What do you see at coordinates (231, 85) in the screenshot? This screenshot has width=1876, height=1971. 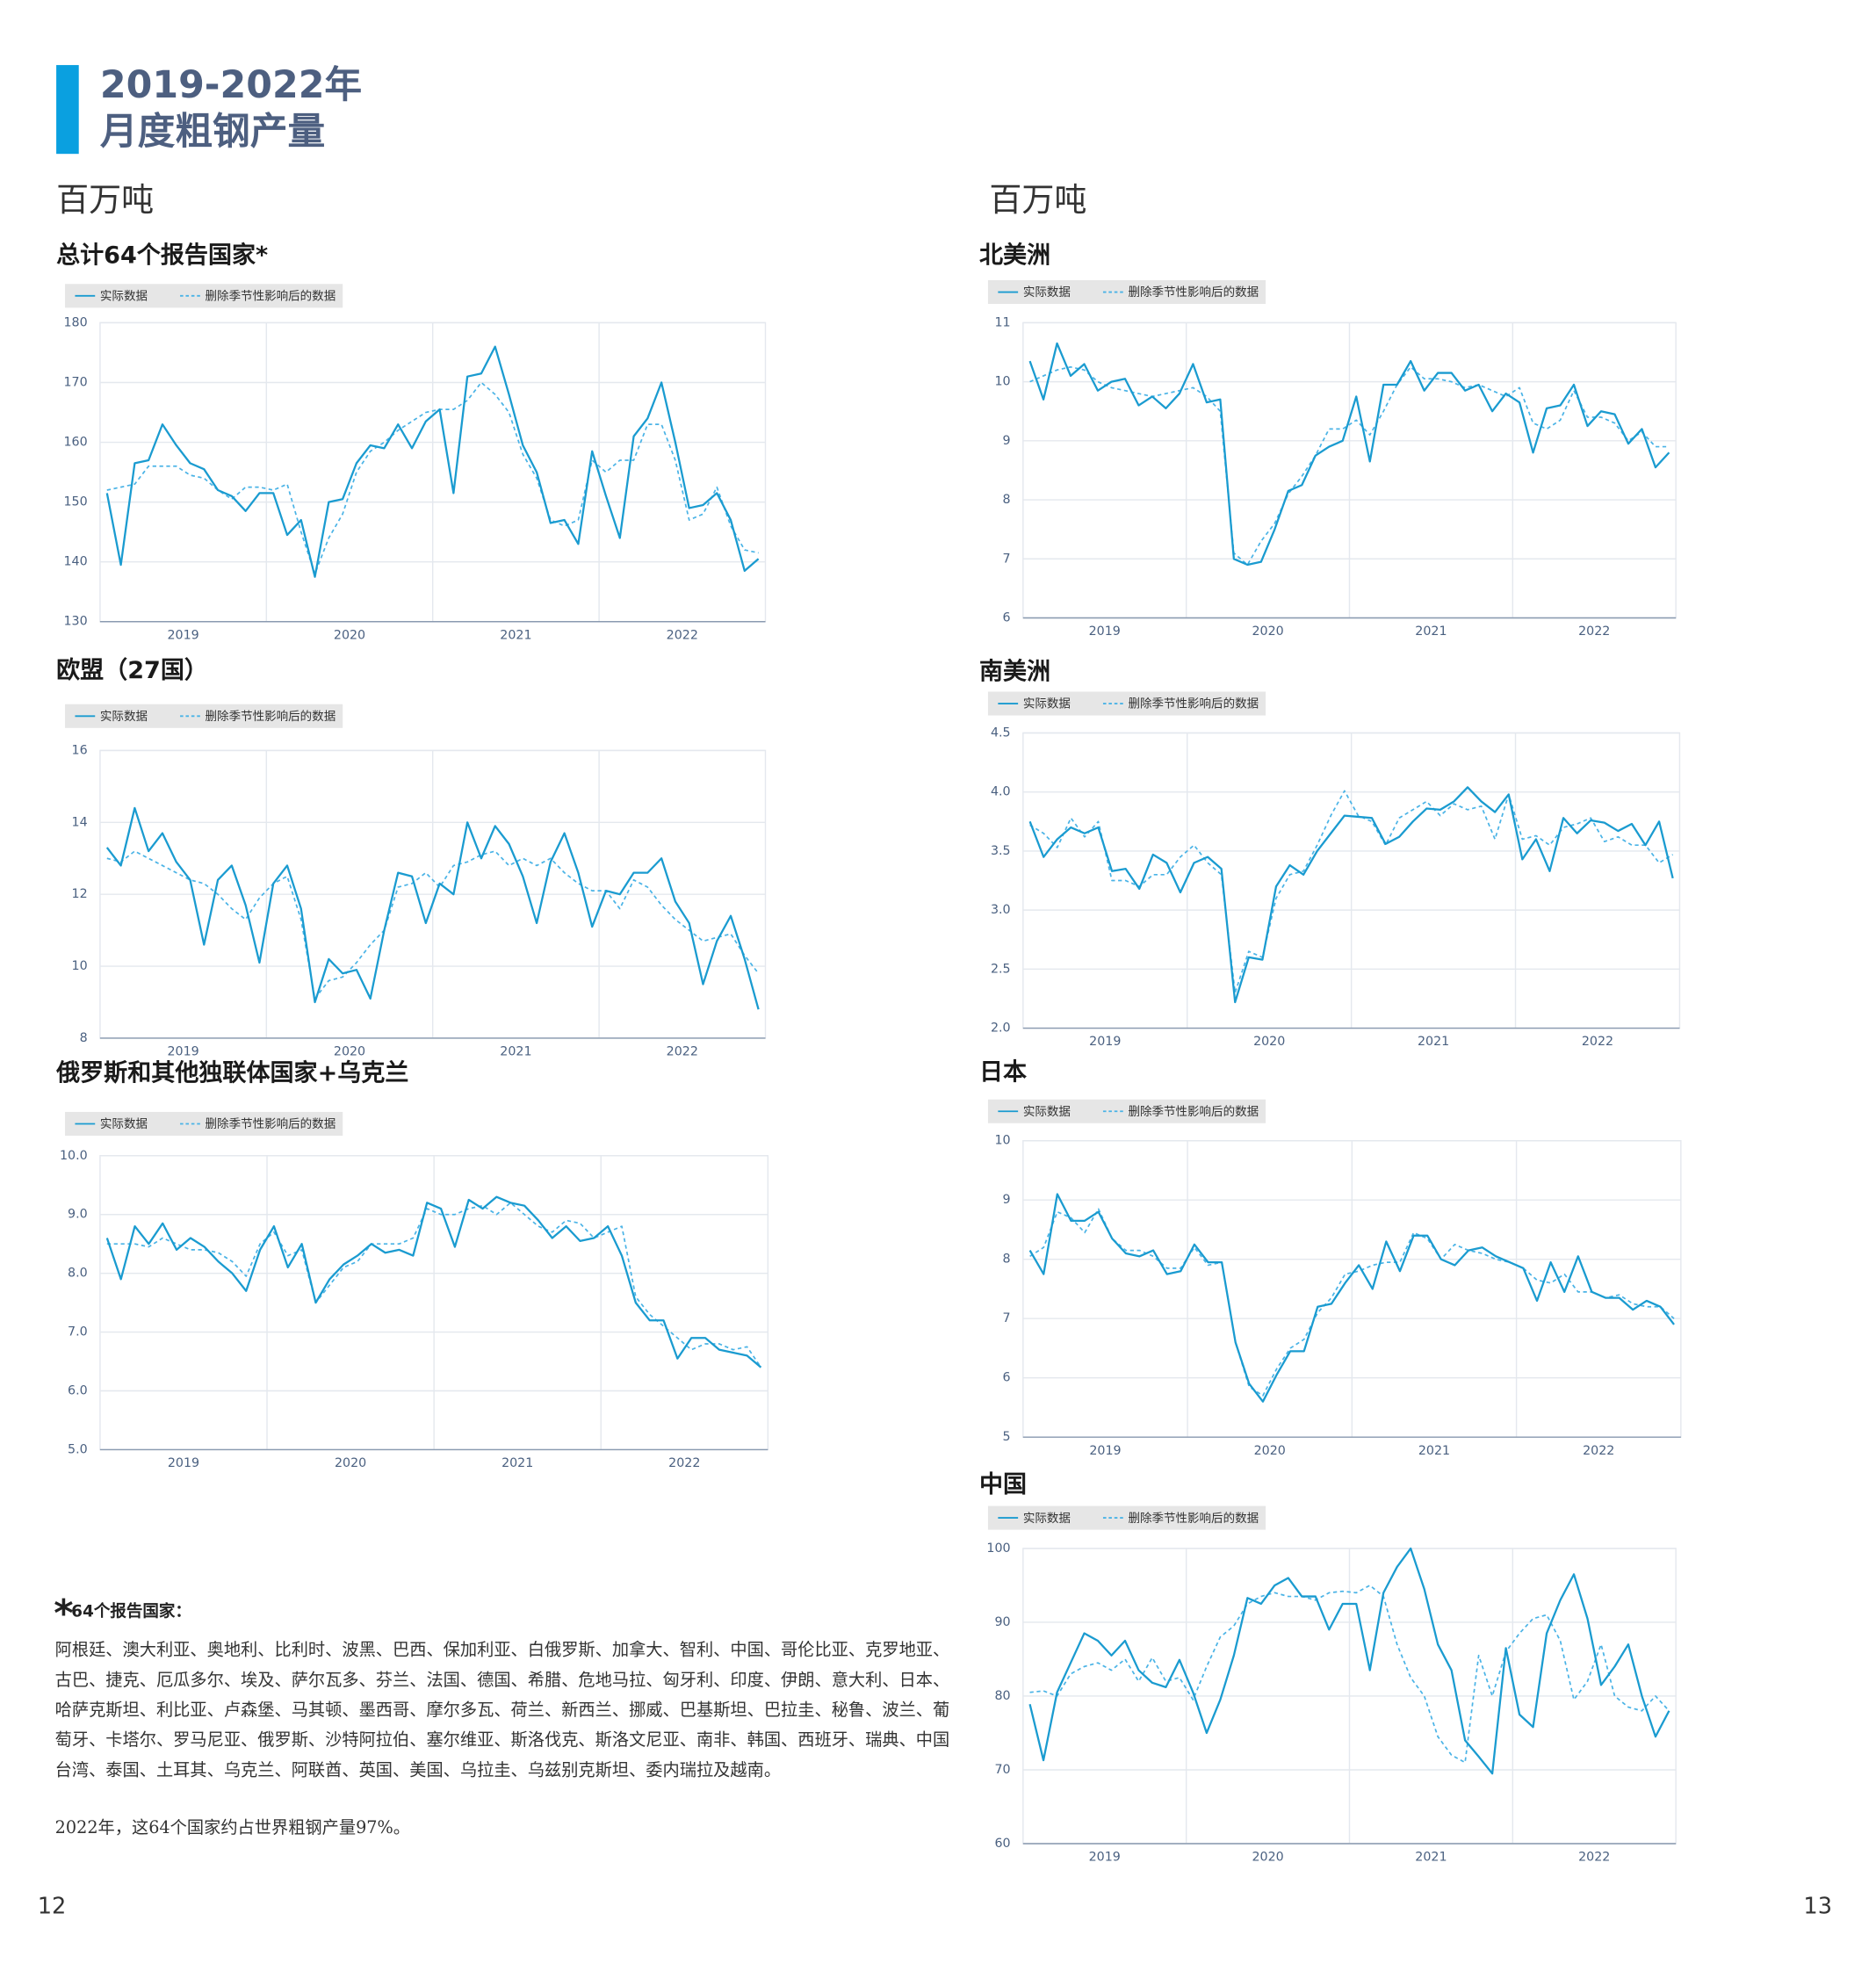 I see `page-title: 2019-2022年` at bounding box center [231, 85].